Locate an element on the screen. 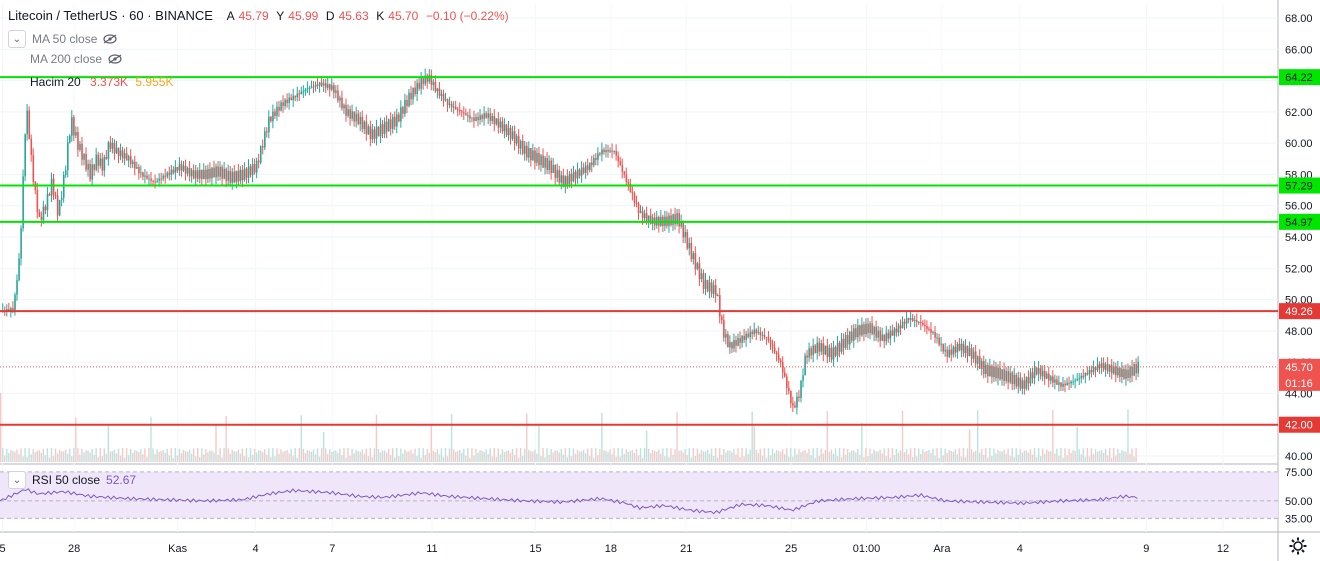  gear-icon is located at coordinates (1298, 546).